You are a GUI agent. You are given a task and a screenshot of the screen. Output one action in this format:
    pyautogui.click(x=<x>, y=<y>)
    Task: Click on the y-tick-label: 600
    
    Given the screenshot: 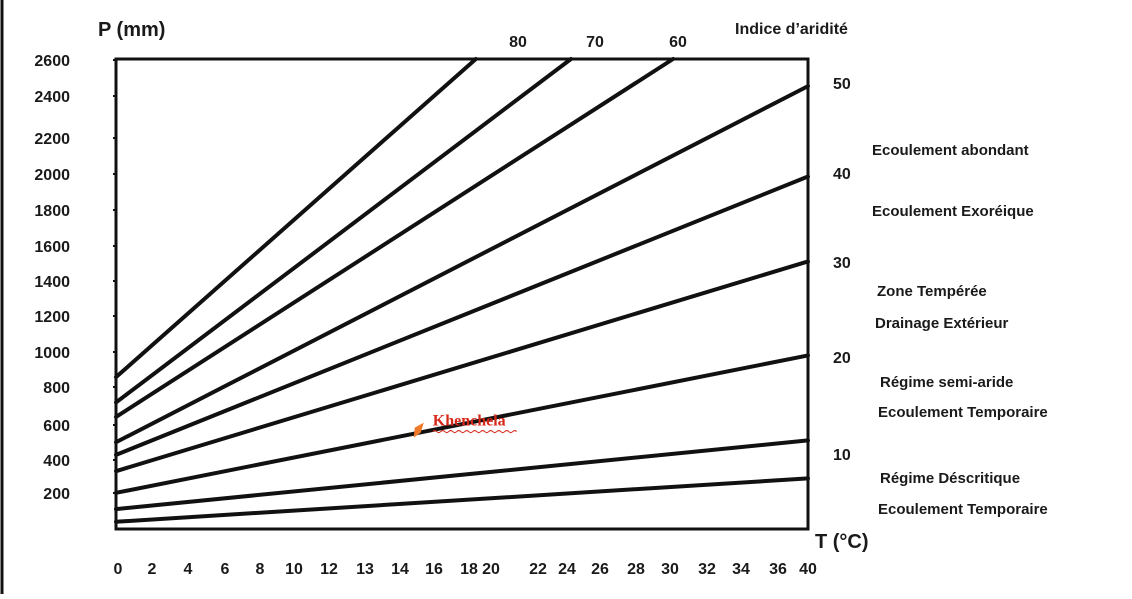 What is the action you would take?
    pyautogui.click(x=56, y=426)
    